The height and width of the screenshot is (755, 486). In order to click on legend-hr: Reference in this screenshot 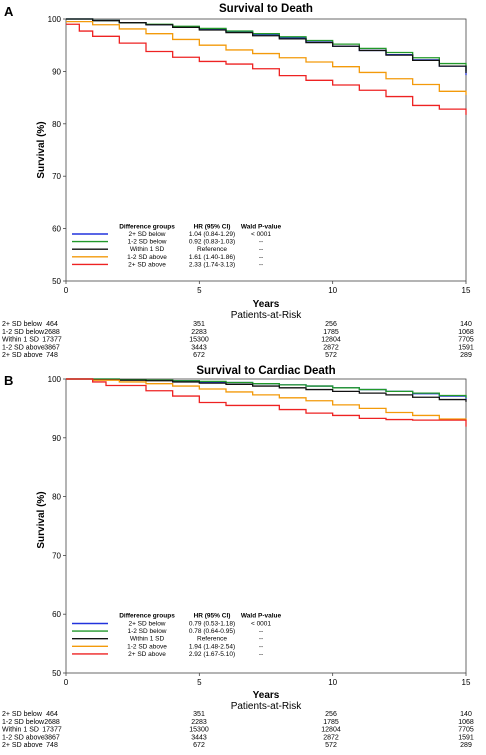, I will do `click(212, 249)`.